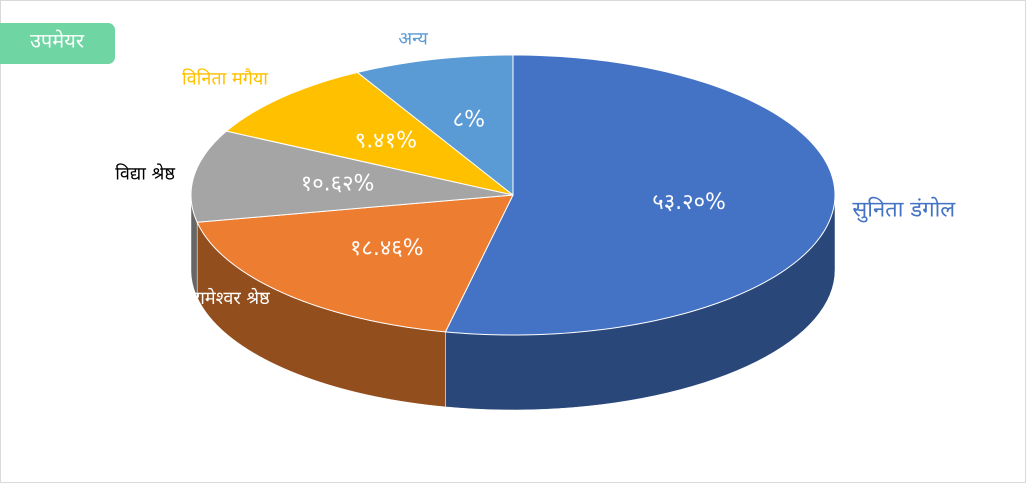 The image size is (1026, 483). What do you see at coordinates (386, 140) in the screenshot?
I see `value-label: ९.४१%` at bounding box center [386, 140].